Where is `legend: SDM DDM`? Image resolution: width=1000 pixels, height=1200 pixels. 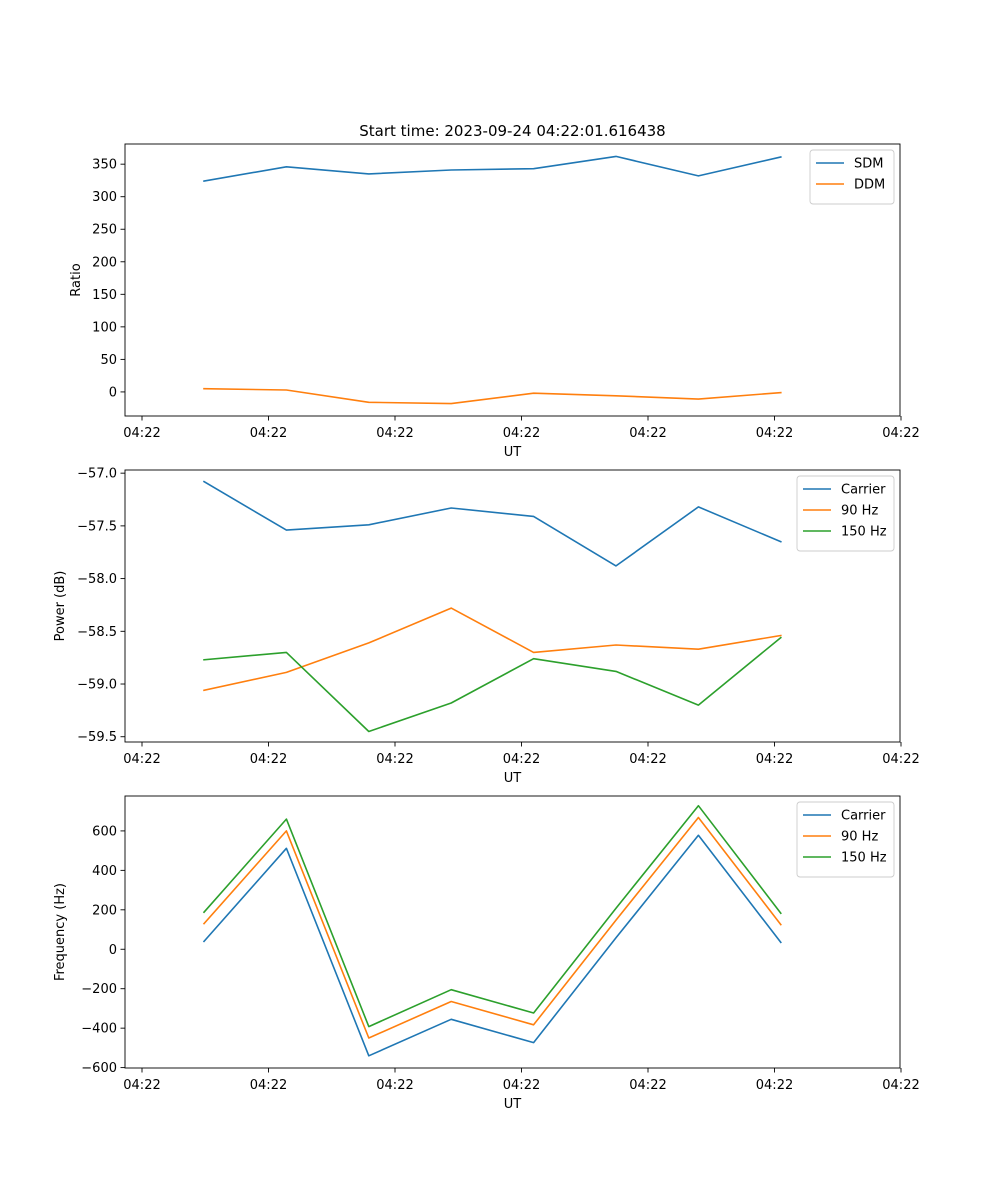 legend: SDM DDM is located at coordinates (852, 177).